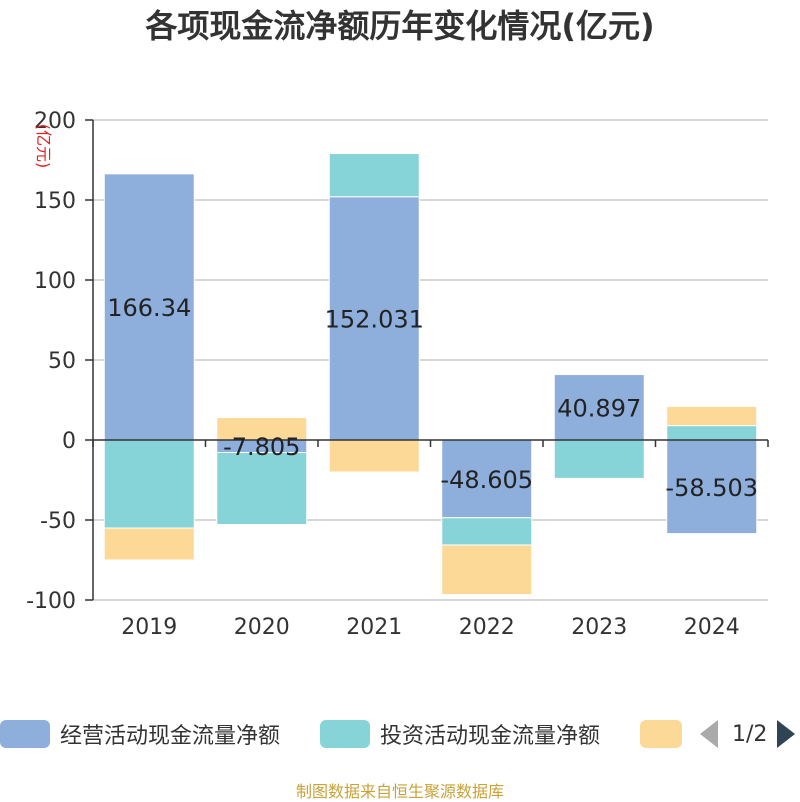 The height and width of the screenshot is (802, 800). What do you see at coordinates (149, 627) in the screenshot?
I see `x-tick-label-2019: 2019` at bounding box center [149, 627].